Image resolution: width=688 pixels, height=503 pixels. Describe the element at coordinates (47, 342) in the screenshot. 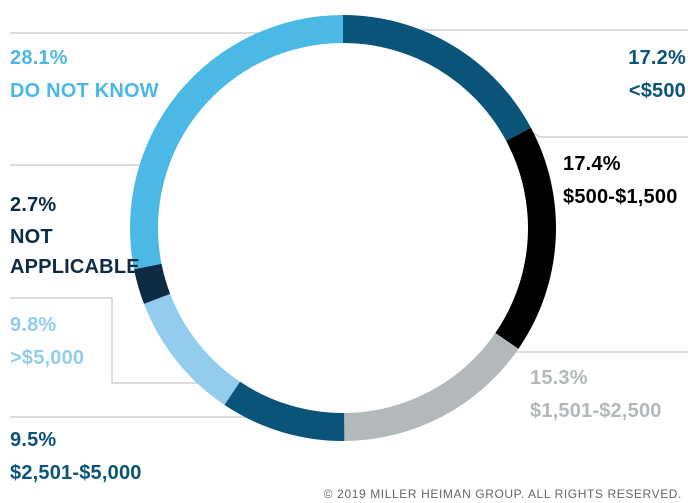

I see `segment-label: 9.8% >$5,000` at that location.